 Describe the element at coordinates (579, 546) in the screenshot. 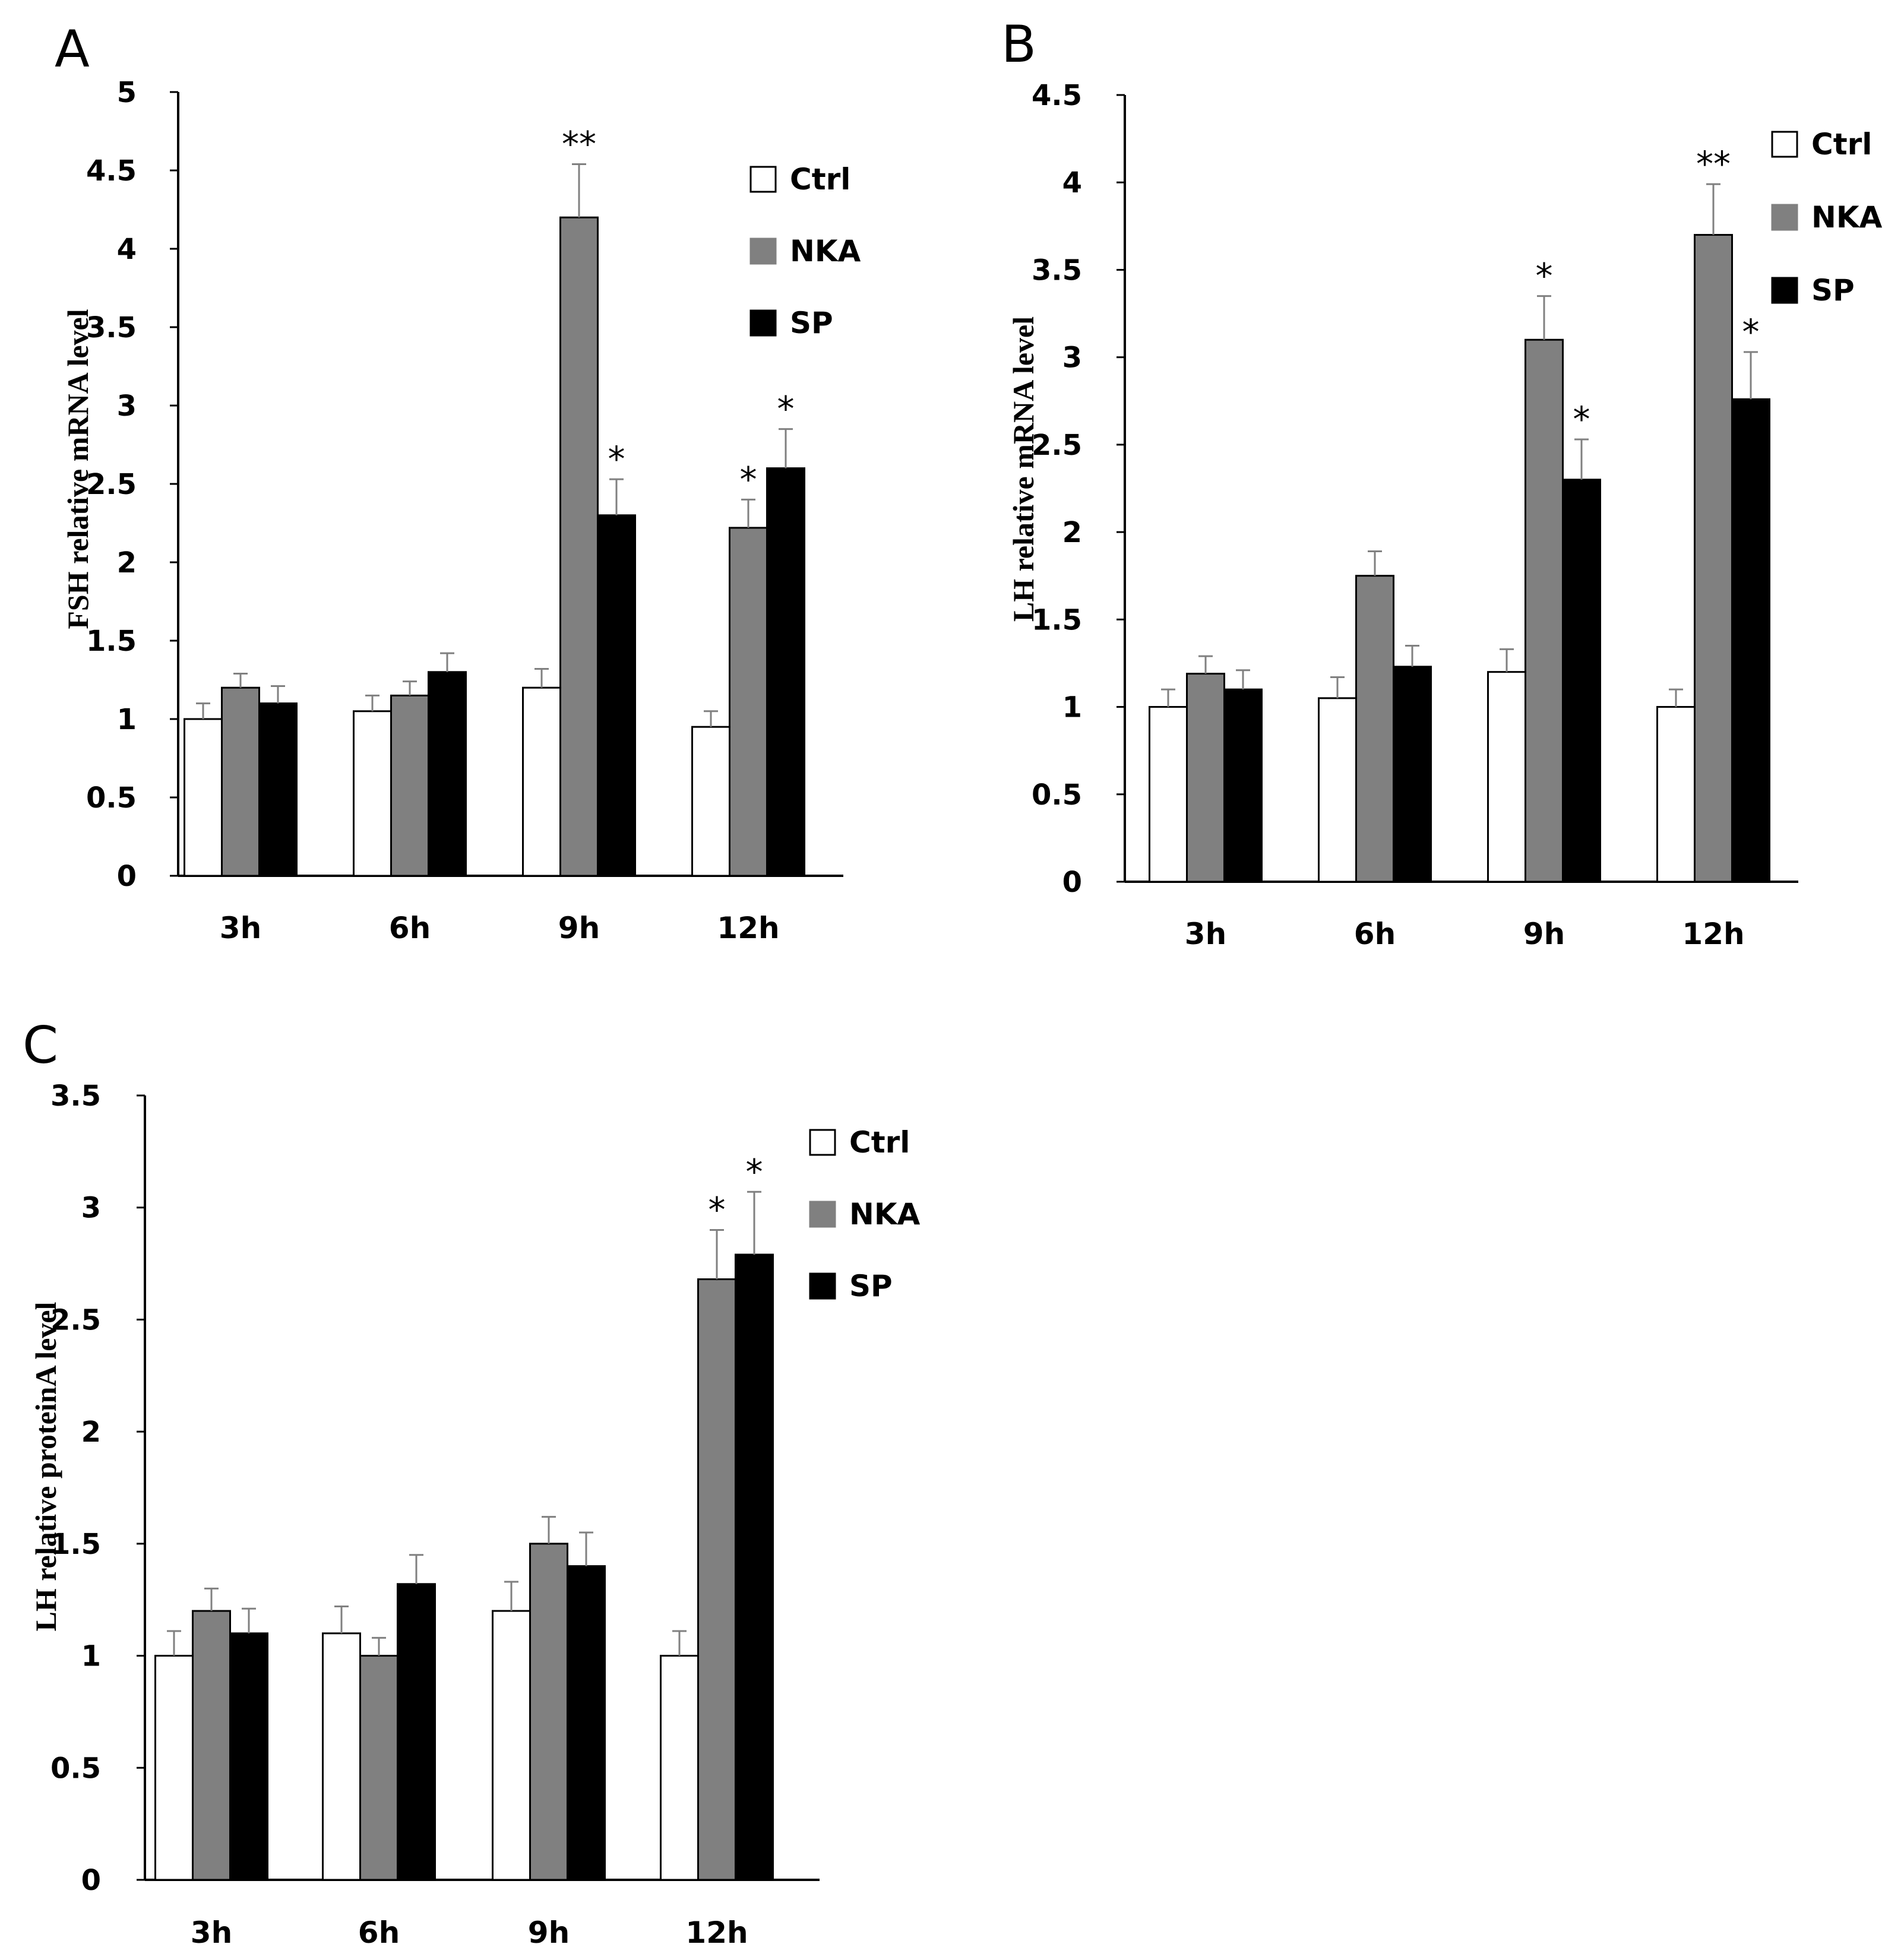

I see `panel-a-bar-nka-9h` at that location.